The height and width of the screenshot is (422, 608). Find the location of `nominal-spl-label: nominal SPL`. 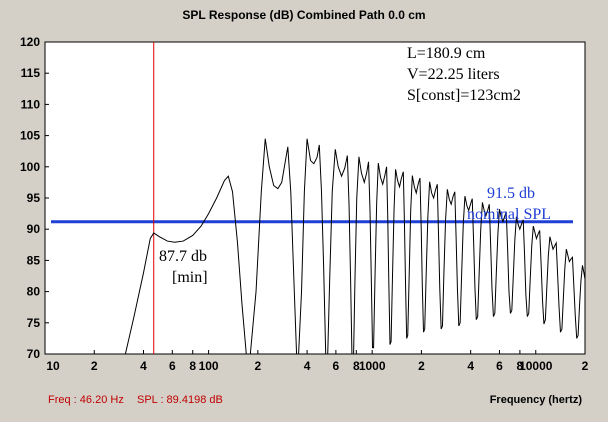

nominal-spl-label: nominal SPL is located at coordinates (509, 214).